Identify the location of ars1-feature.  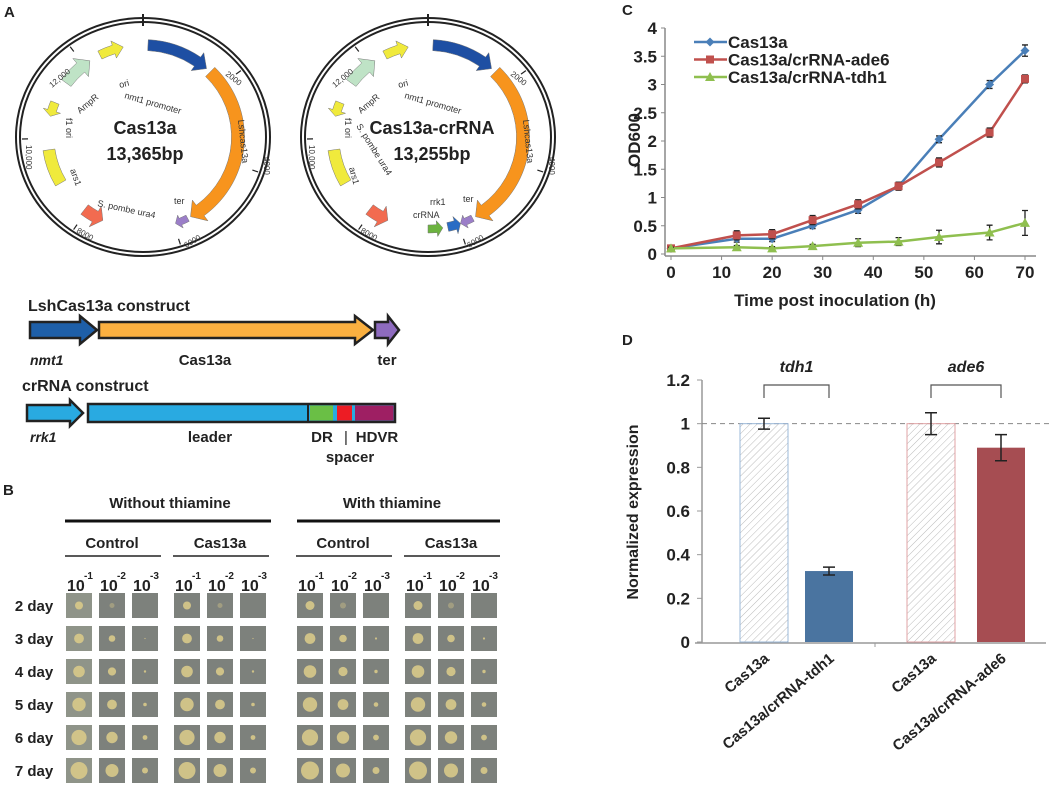
(339, 167).